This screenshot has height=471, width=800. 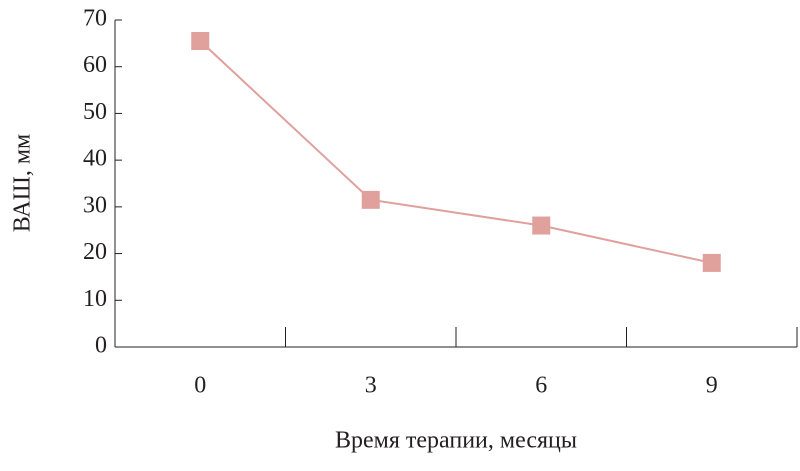 I want to click on x-tick-label: 3, so click(x=371, y=386).